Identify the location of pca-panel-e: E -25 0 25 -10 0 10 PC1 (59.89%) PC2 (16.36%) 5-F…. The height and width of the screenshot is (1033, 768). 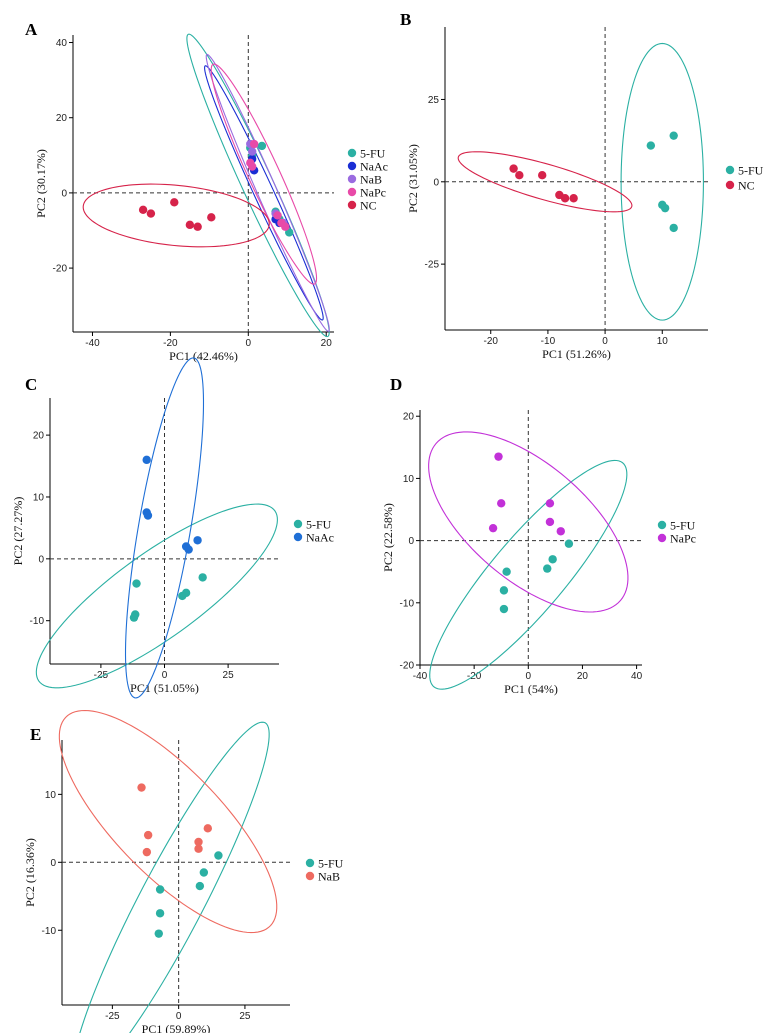
(183, 871).